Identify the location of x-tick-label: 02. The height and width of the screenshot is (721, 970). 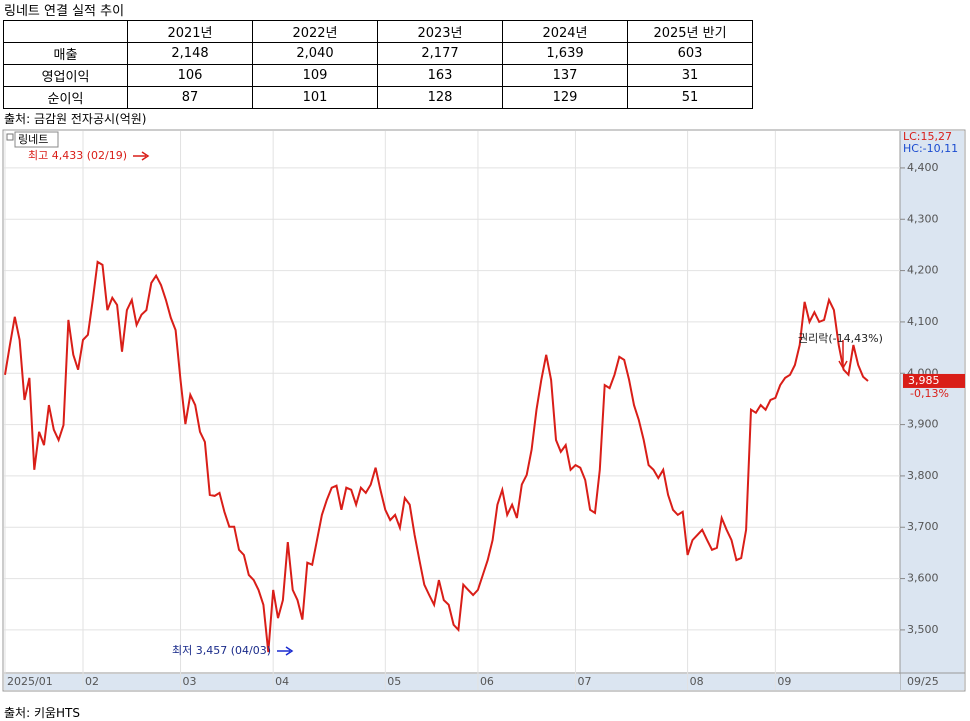
(92, 681).